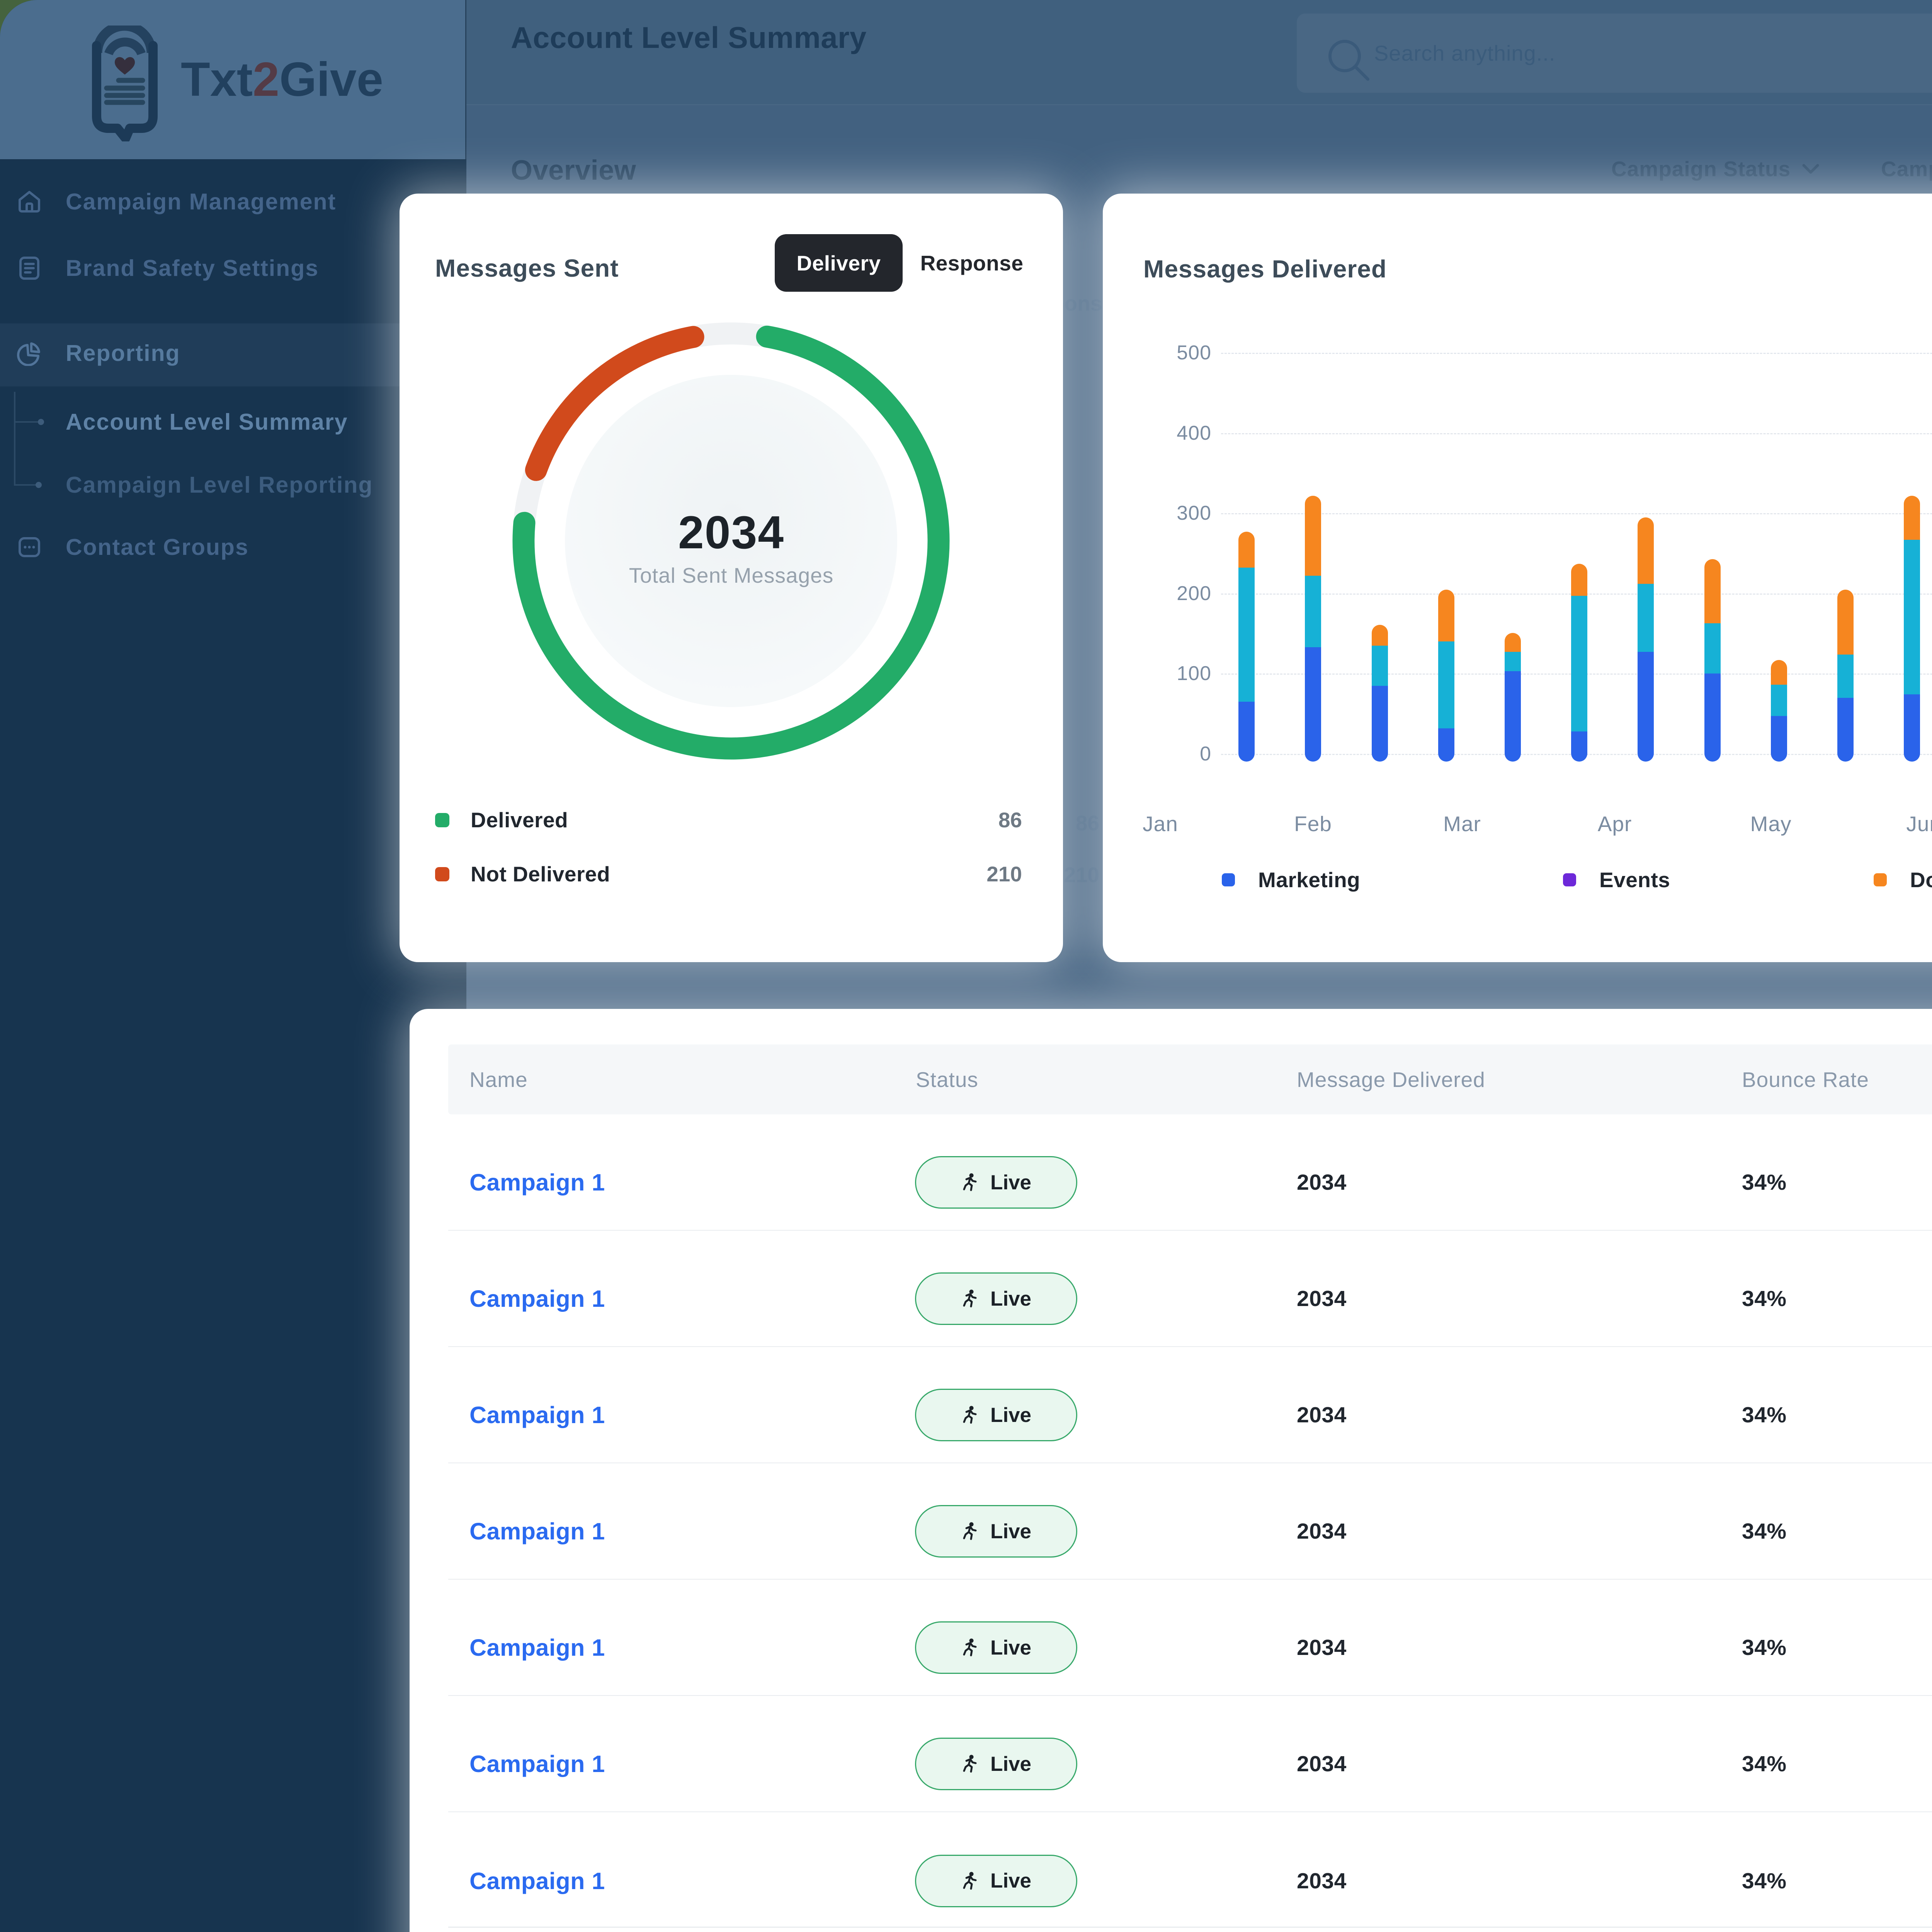 This screenshot has height=1932, width=1932. Describe the element at coordinates (1010, 820) in the screenshot. I see `legend-value: 86` at that location.